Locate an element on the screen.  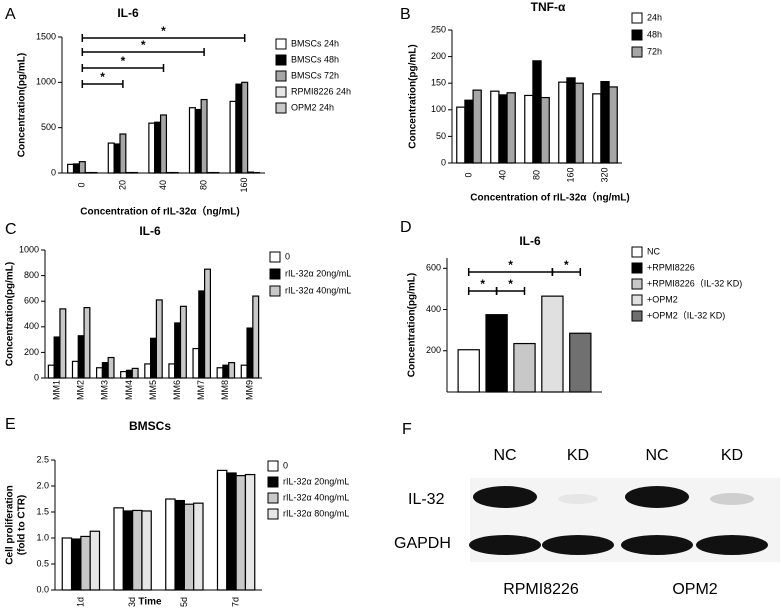
row-label: IL-32 is located at coordinates (426, 499).